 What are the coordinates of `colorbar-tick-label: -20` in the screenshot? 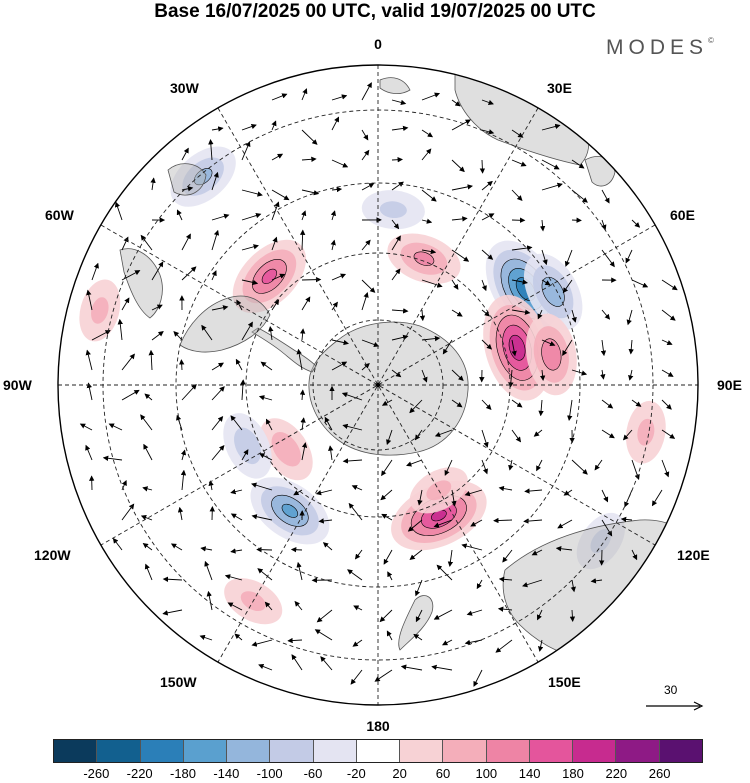 It's located at (356, 773).